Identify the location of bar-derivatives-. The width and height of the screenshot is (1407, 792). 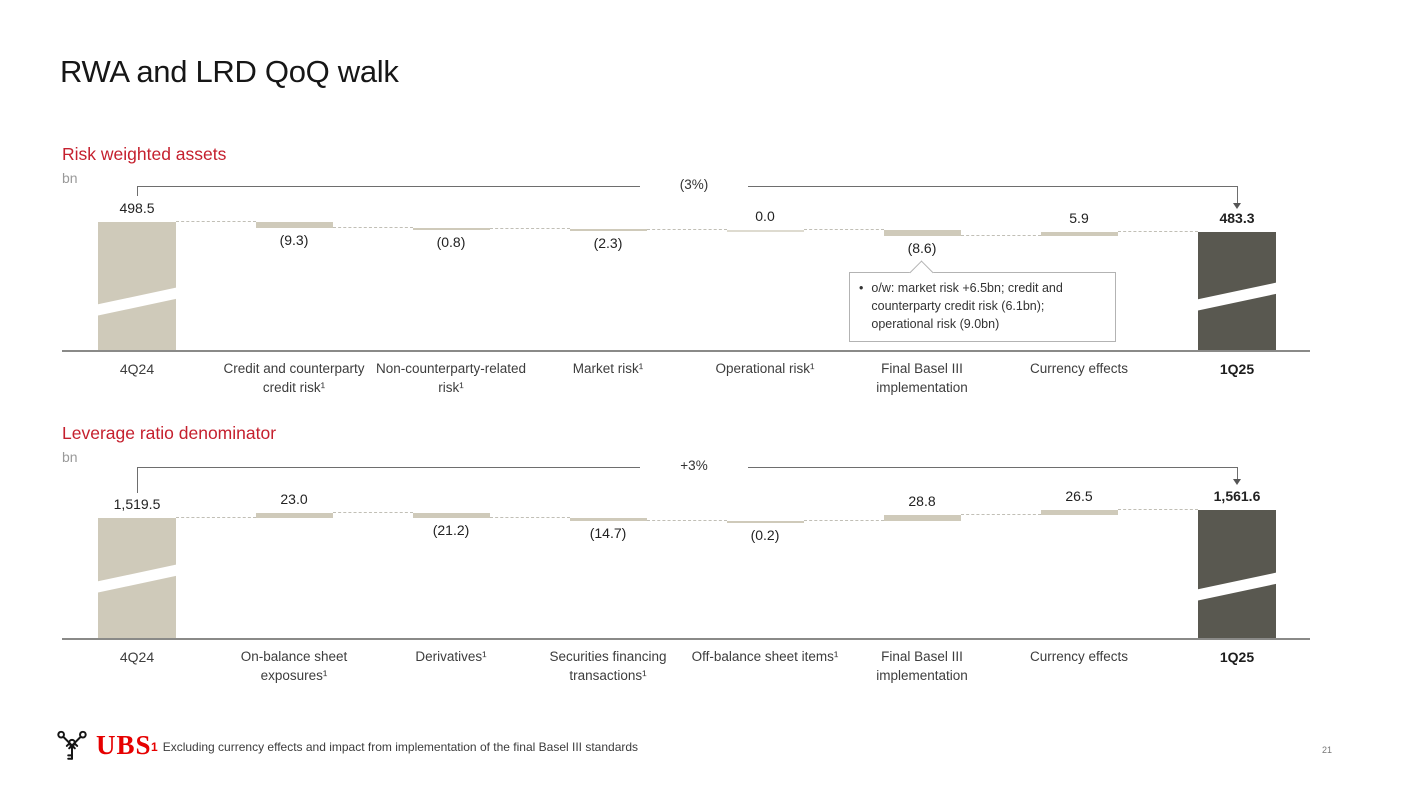
(451, 515).